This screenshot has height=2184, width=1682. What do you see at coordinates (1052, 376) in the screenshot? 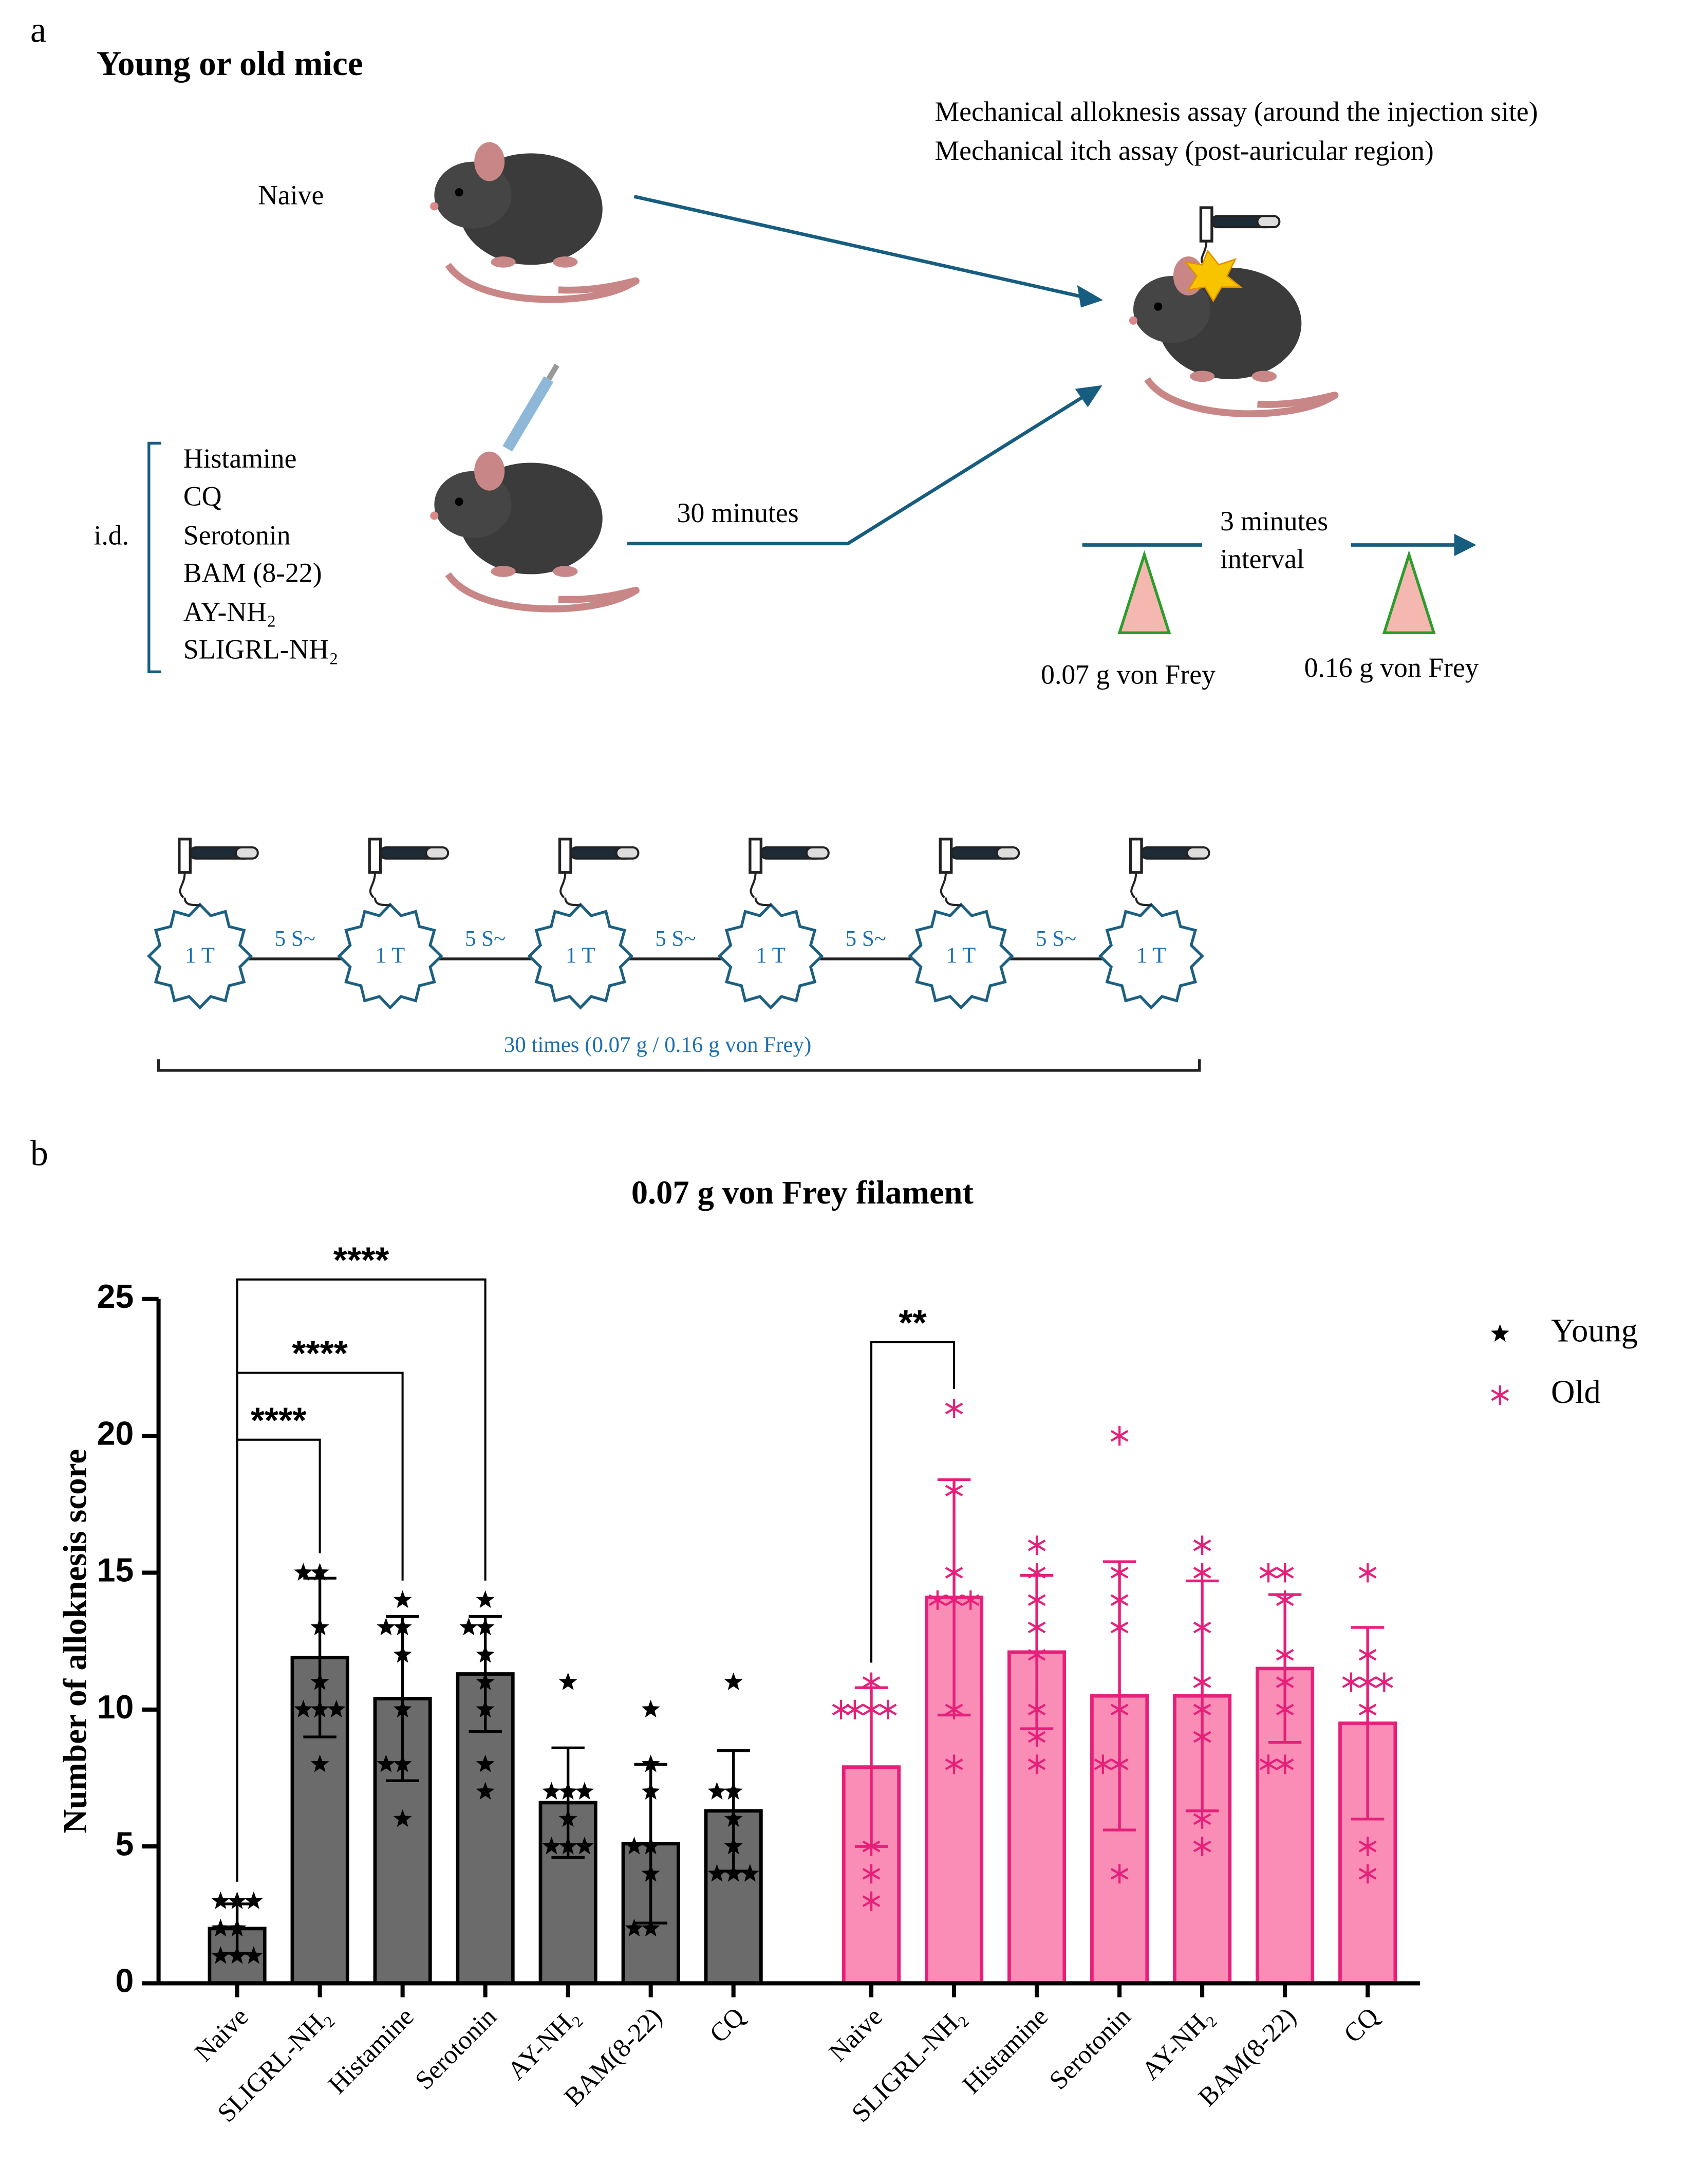
I see `arrows` at bounding box center [1052, 376].